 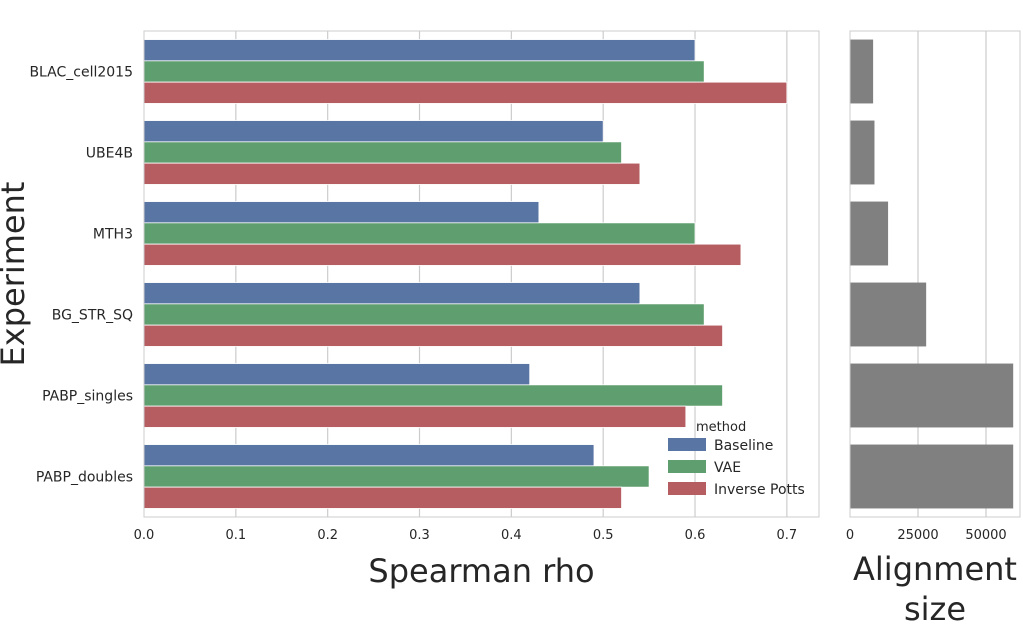 What do you see at coordinates (109, 154) in the screenshot?
I see `y-tick-label: UBE4B` at bounding box center [109, 154].